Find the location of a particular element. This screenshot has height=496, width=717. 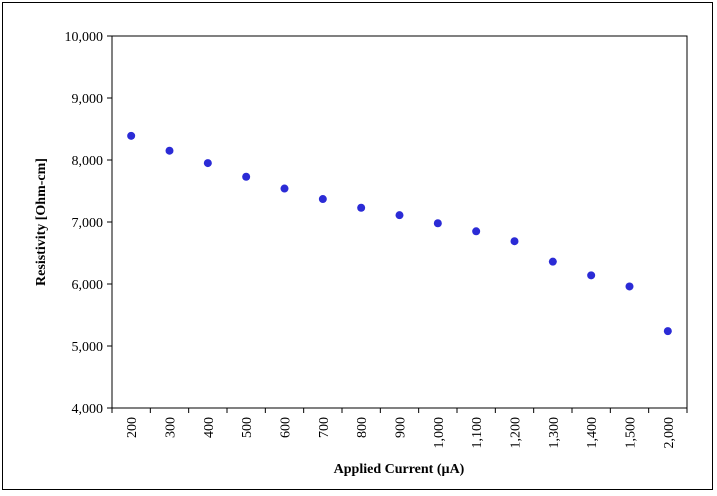

y-tick-label: 7,000 is located at coordinates (88, 223).